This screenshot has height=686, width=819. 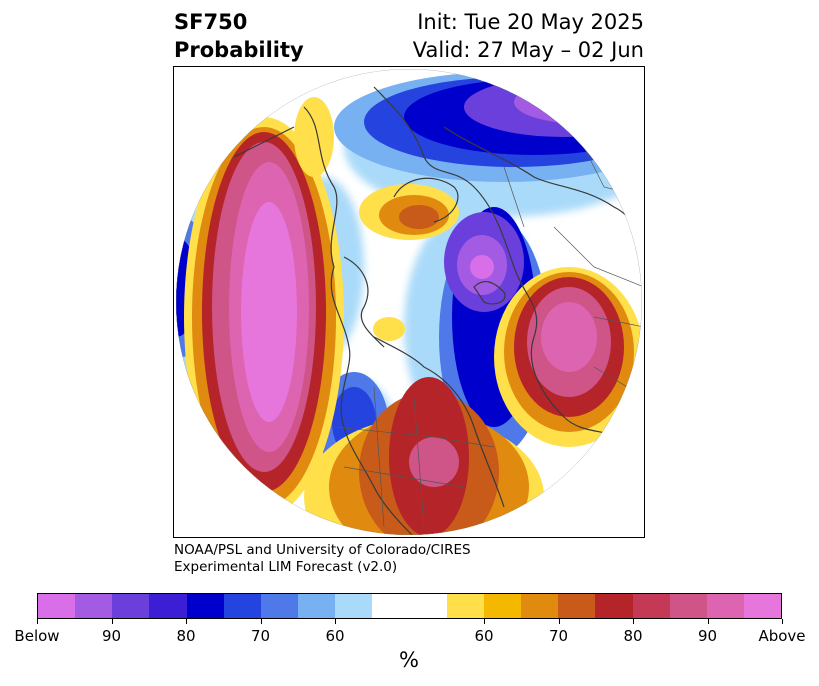 What do you see at coordinates (211, 22) in the screenshot?
I see `title-variable: SF750` at bounding box center [211, 22].